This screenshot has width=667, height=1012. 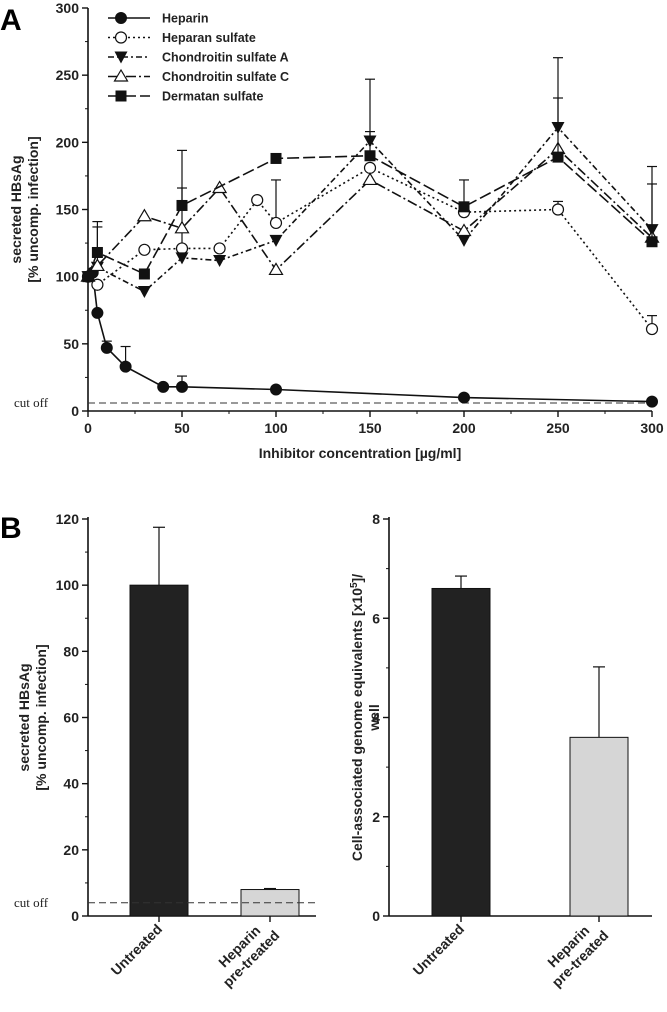 What do you see at coordinates (212, 97) in the screenshot?
I see `legend-label: Dermatan sulfate` at bounding box center [212, 97].